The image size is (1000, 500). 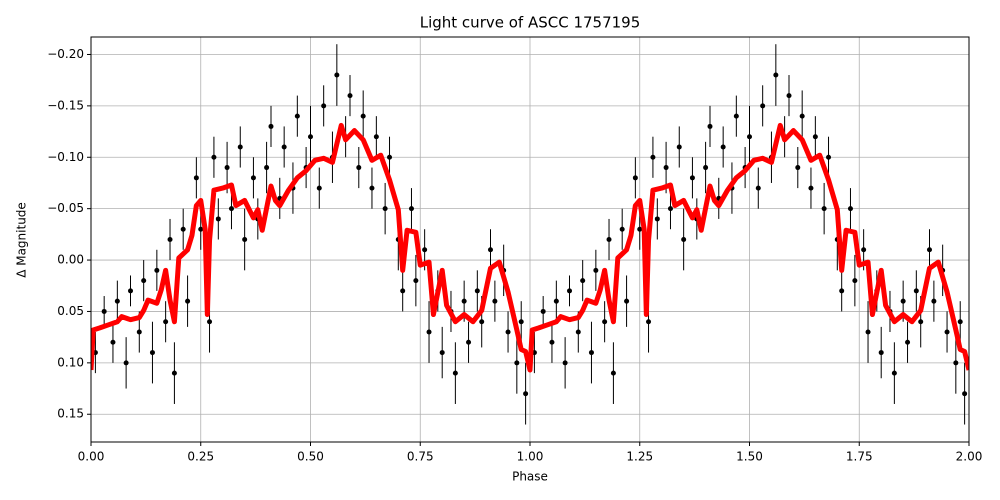 What do you see at coordinates (70, 362) in the screenshot?
I see `y-tick-label: 0.10` at bounding box center [70, 362].